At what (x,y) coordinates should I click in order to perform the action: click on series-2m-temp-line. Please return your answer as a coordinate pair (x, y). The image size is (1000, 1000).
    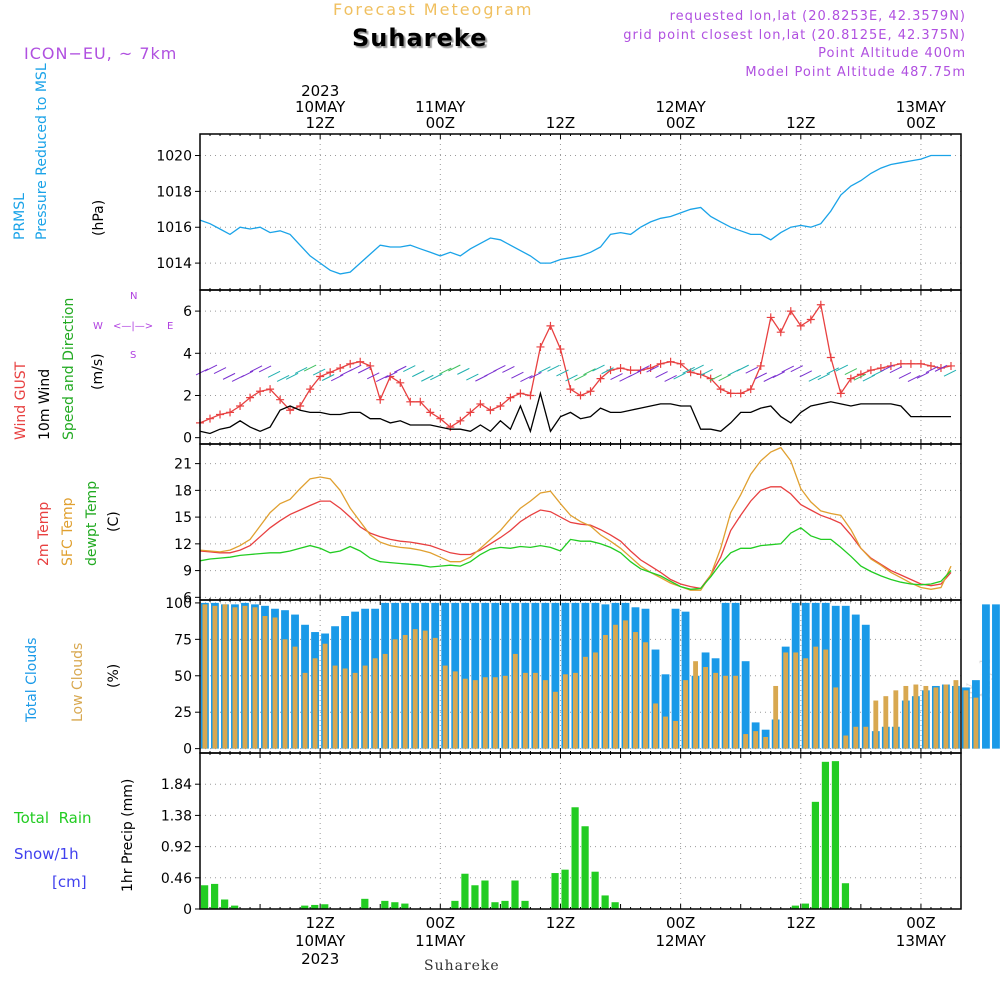
    Looking at the image, I should click on (575, 538).